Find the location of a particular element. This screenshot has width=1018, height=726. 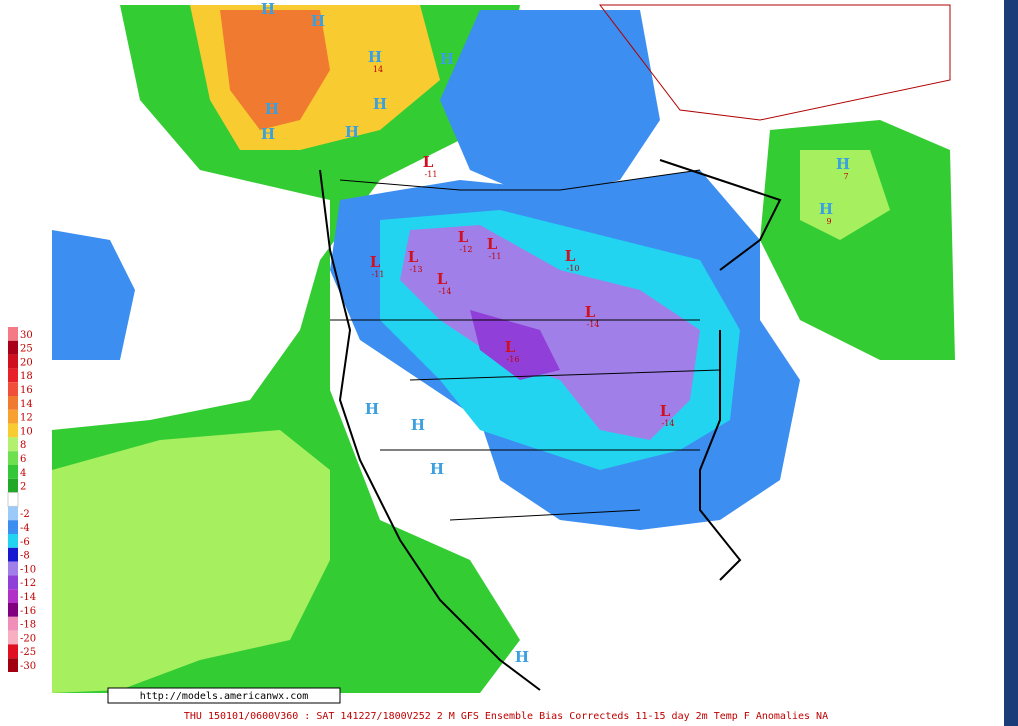

pressure-value: -10 is located at coordinates (573, 268).